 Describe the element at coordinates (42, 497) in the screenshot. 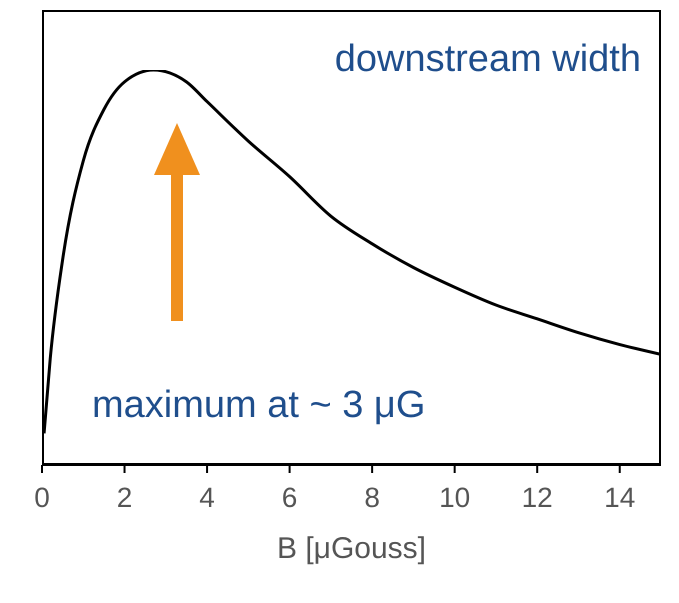

I see `x-tick-label: 0` at that location.